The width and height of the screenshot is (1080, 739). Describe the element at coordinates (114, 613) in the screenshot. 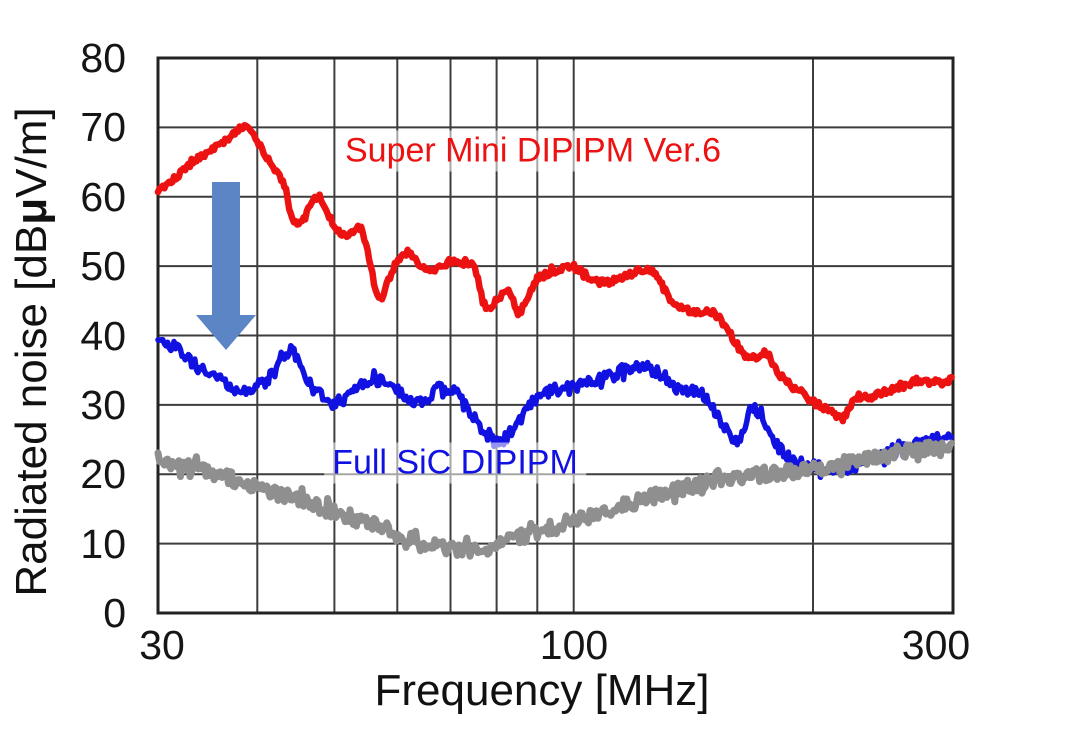

I see `y-tick-label: 0` at that location.